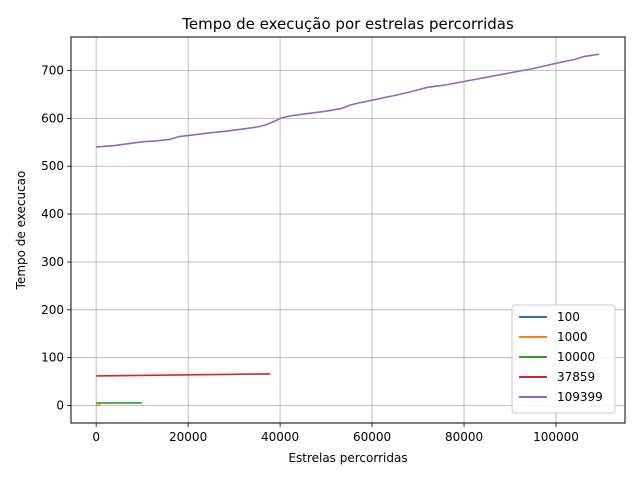 Image resolution: width=640 pixels, height=480 pixels. I want to click on x-tick-label: 80000, so click(464, 437).